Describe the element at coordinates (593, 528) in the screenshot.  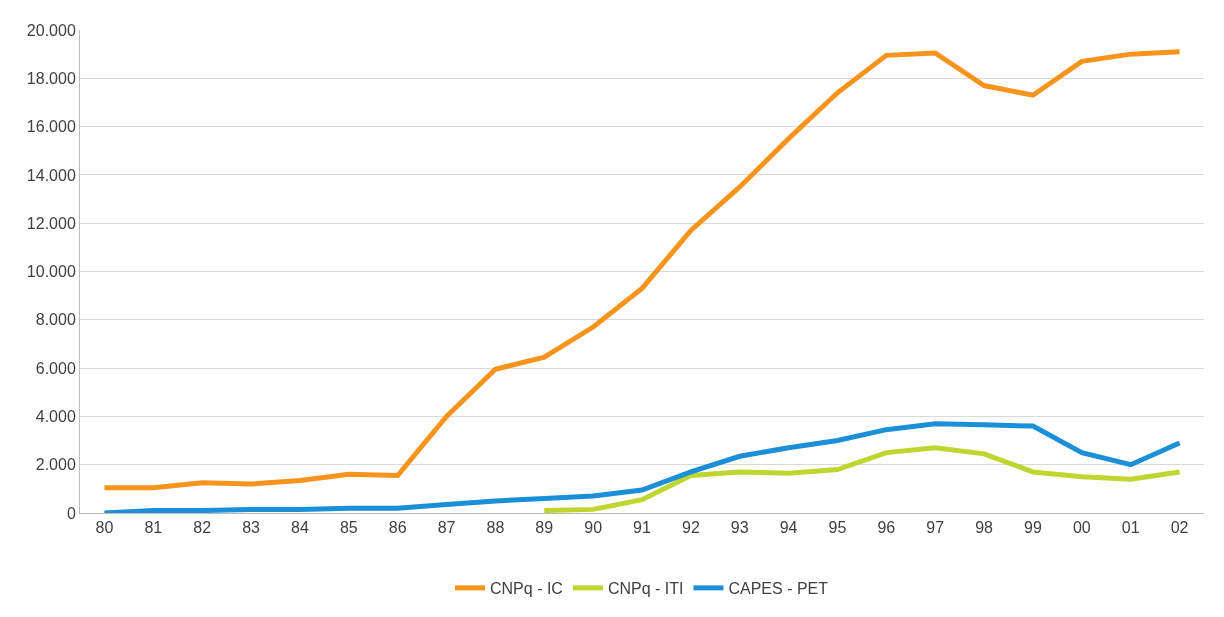
I see `x-tick-label: 90` at that location.